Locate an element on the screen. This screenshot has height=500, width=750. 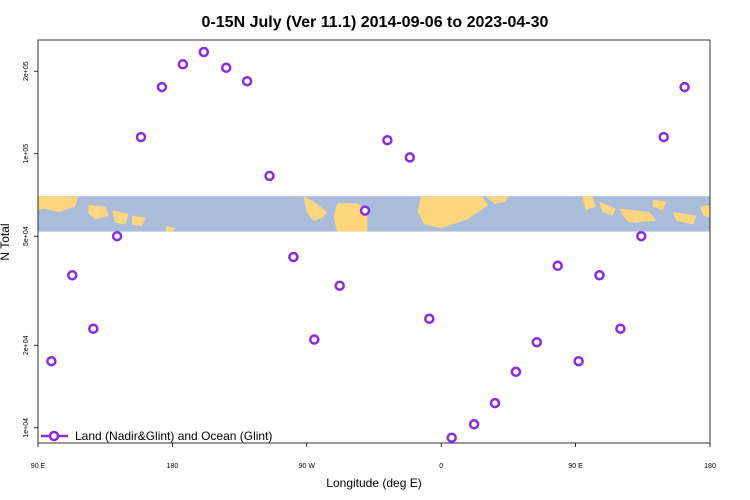
y-tick-label: 1e+04 is located at coordinates (26, 428).